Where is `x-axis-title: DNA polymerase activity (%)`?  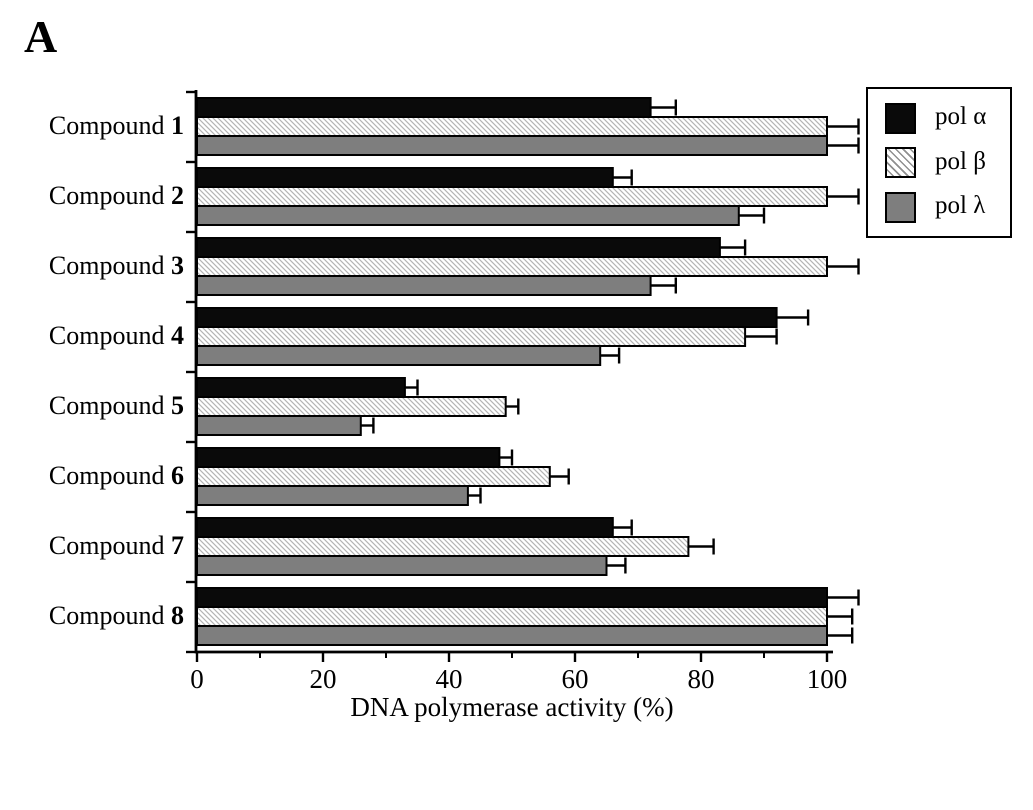 x-axis-title: DNA polymerase activity (%) is located at coordinates (511, 707).